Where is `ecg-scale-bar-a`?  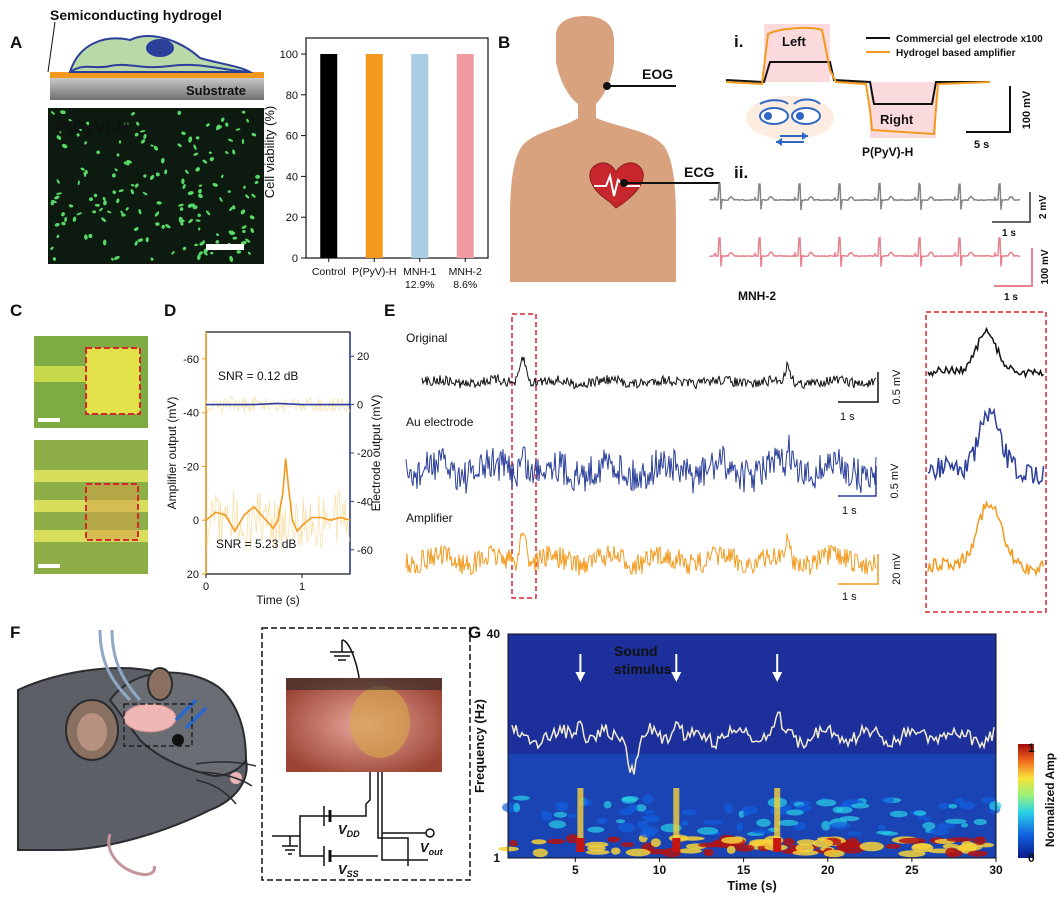 ecg-scale-bar-a is located at coordinates (1011, 207).